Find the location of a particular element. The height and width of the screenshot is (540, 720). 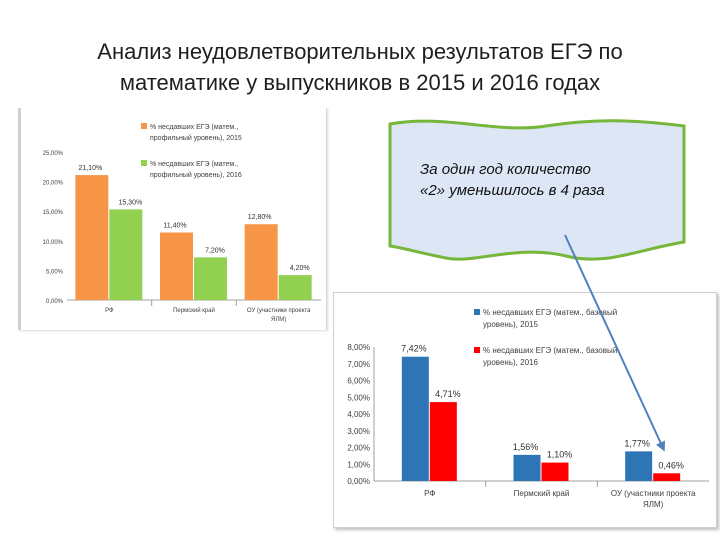

y-tick-label: 8,00% is located at coordinates (358, 347).